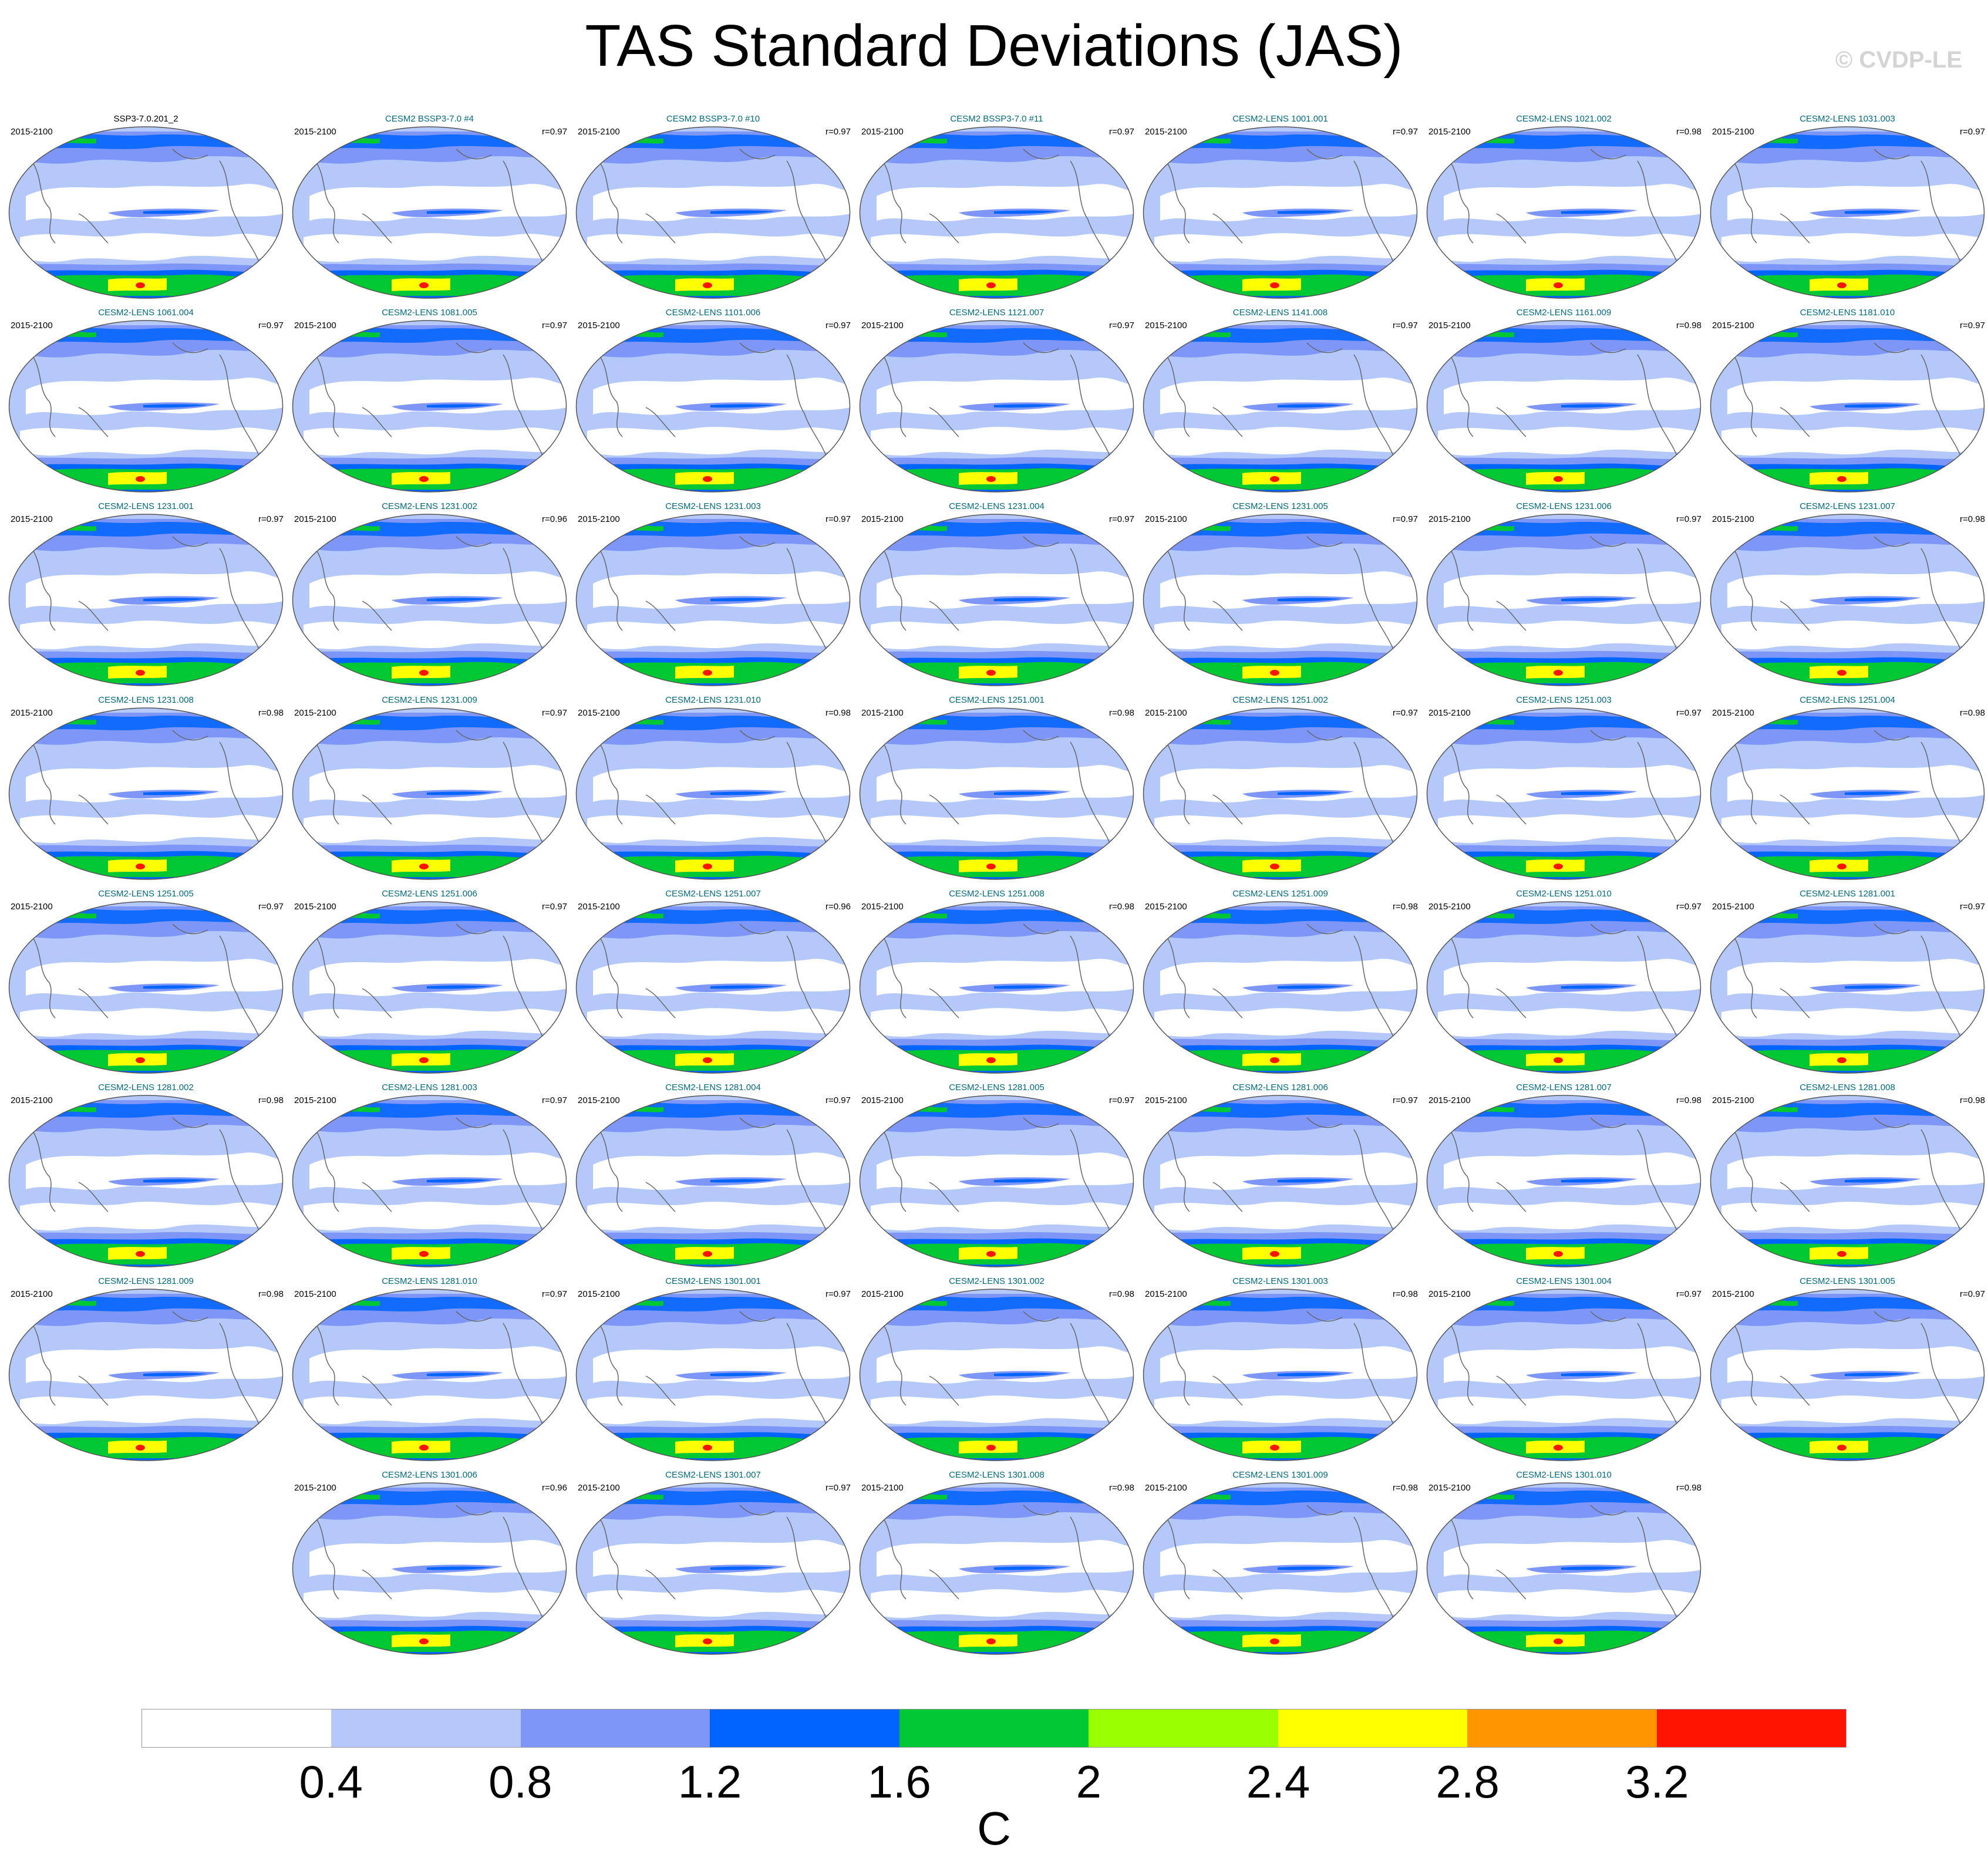 The image size is (1988, 1858). What do you see at coordinates (146, 788) in the screenshot?
I see `map-panel: CESM2-LENS 1231.008 2015-2100 r=0.98` at bounding box center [146, 788].